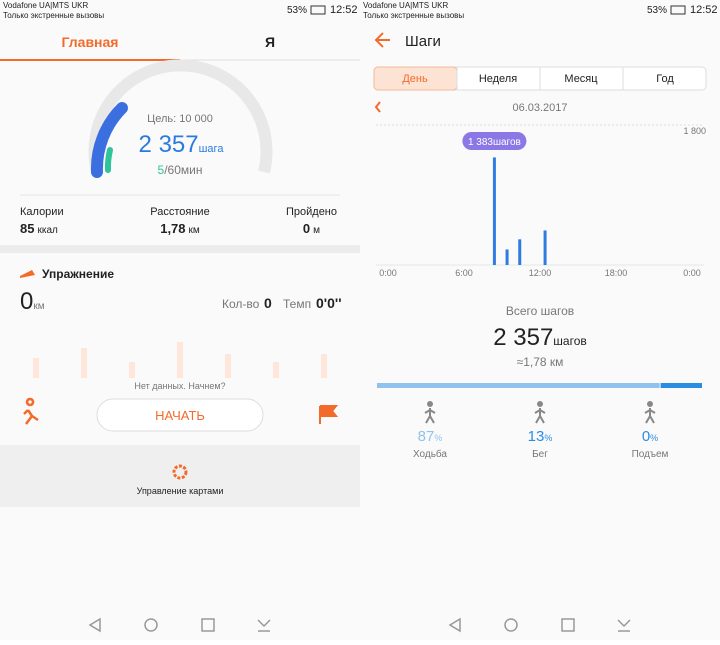  Describe the element at coordinates (241, 304) in the screenshot. I see `count-label: Кол-во` at that location.